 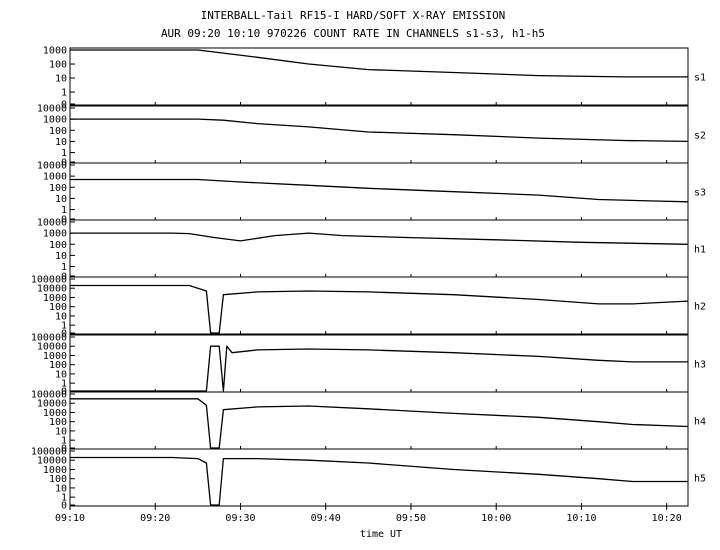 What do you see at coordinates (379, 423) in the screenshot?
I see `series-line-h4` at bounding box center [379, 423].